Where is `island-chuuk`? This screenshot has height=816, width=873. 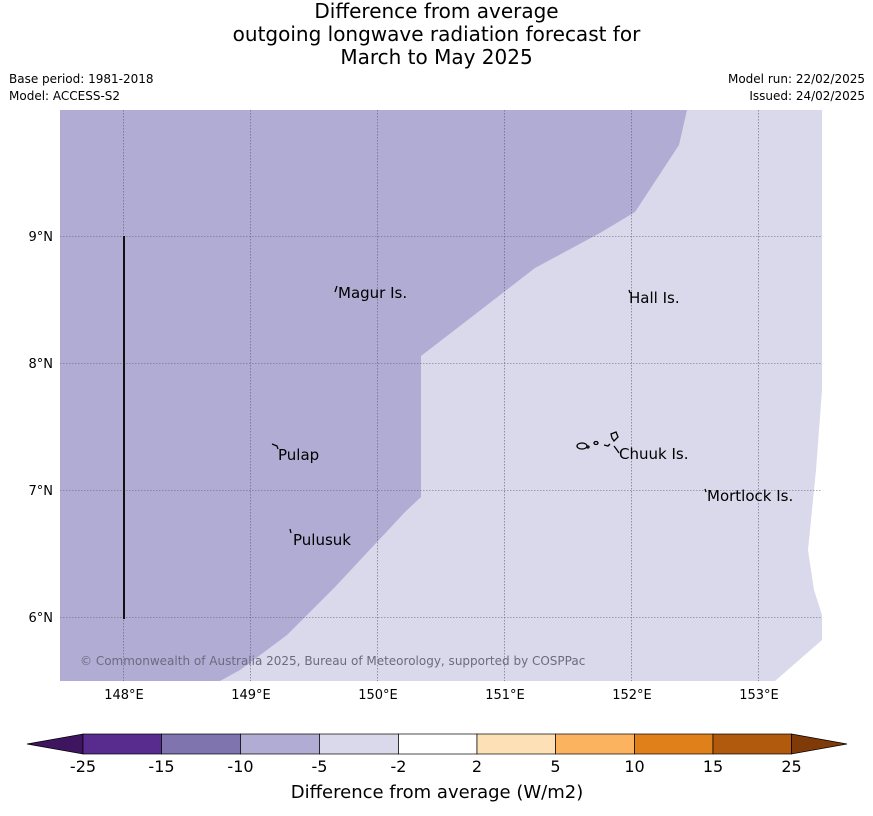 island-chuuk is located at coordinates (598, 442).